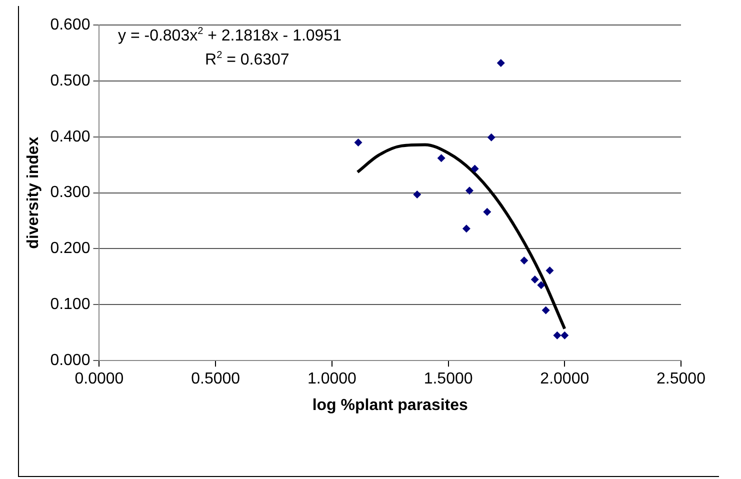 The width and height of the screenshot is (741, 479). What do you see at coordinates (565, 379) in the screenshot?
I see `x-tick-label: 2.0000` at bounding box center [565, 379].